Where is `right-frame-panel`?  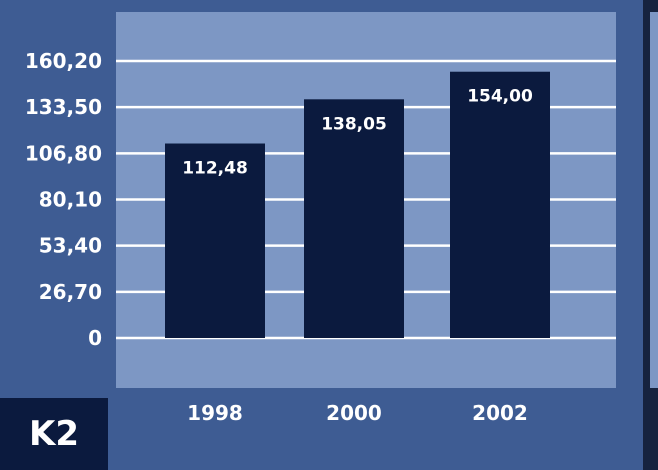 right-frame-panel is located at coordinates (654, 200).